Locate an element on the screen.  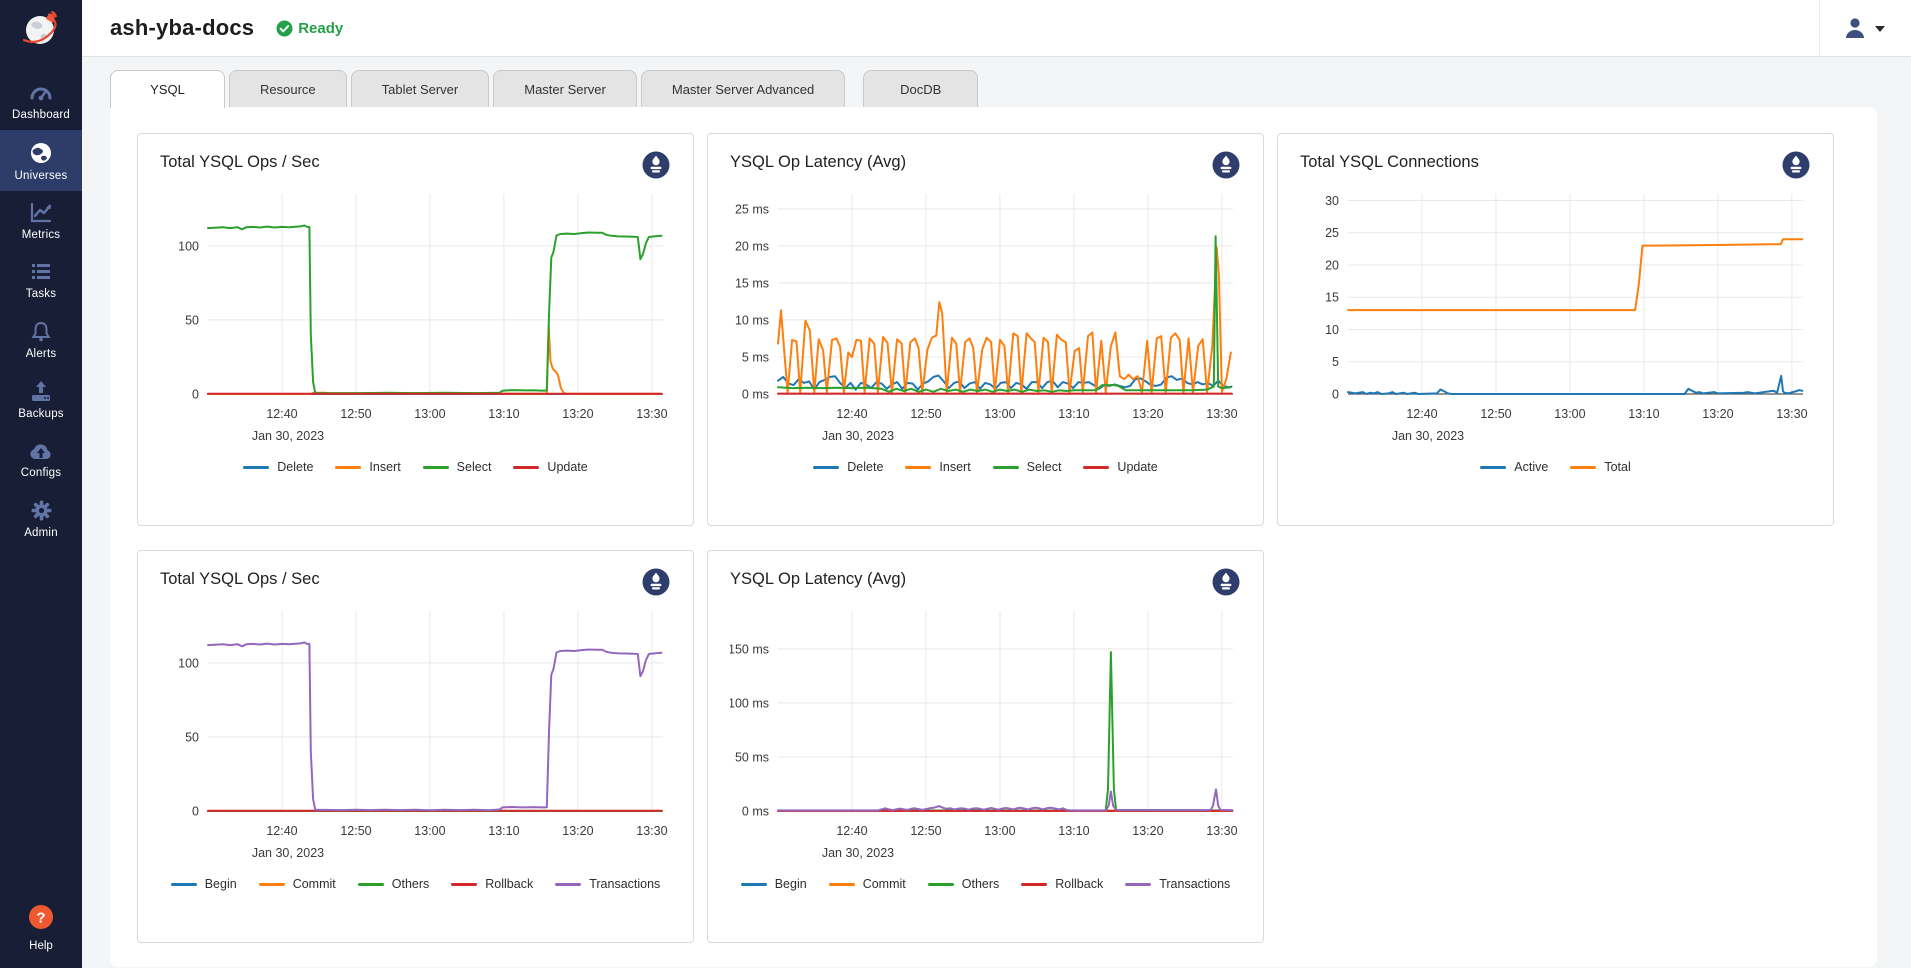
status-badge: Ready is located at coordinates (309, 28).